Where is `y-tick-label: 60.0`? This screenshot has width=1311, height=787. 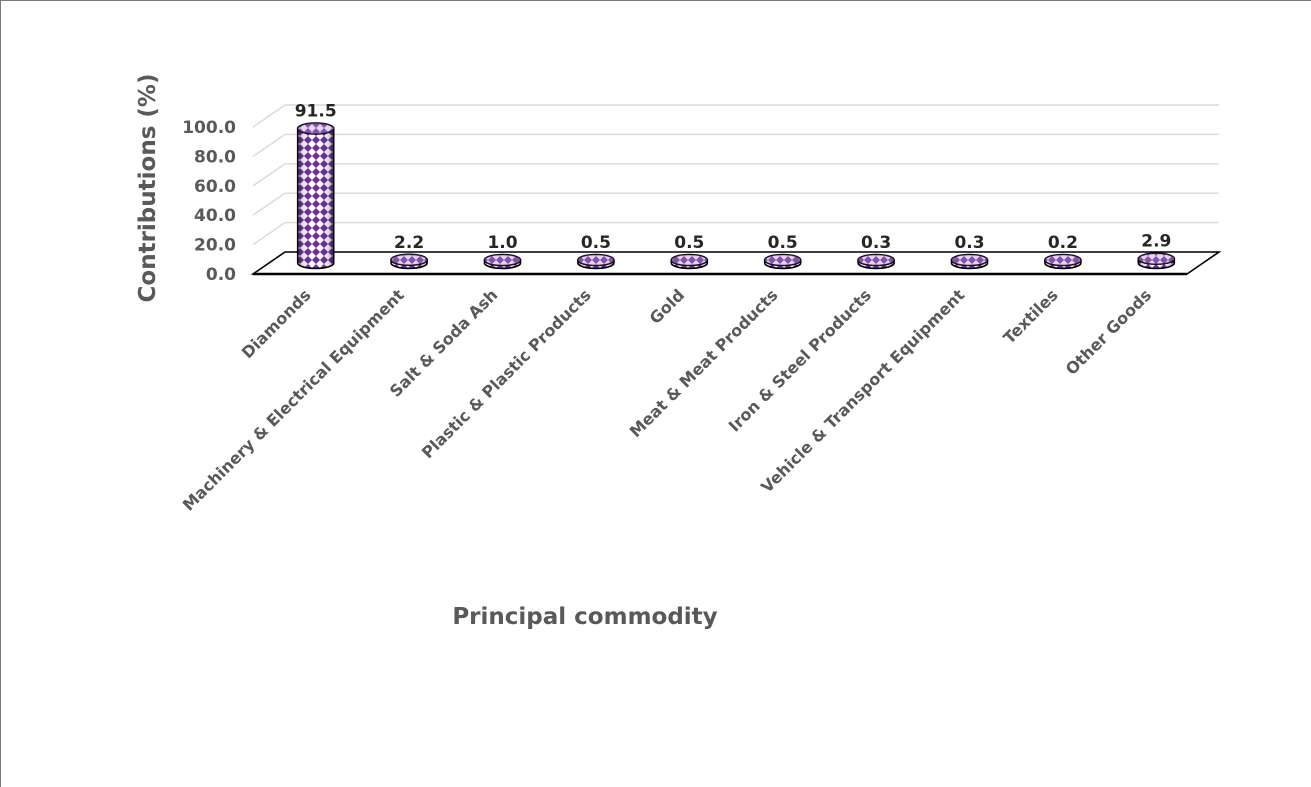
y-tick-label: 60.0 is located at coordinates (215, 187).